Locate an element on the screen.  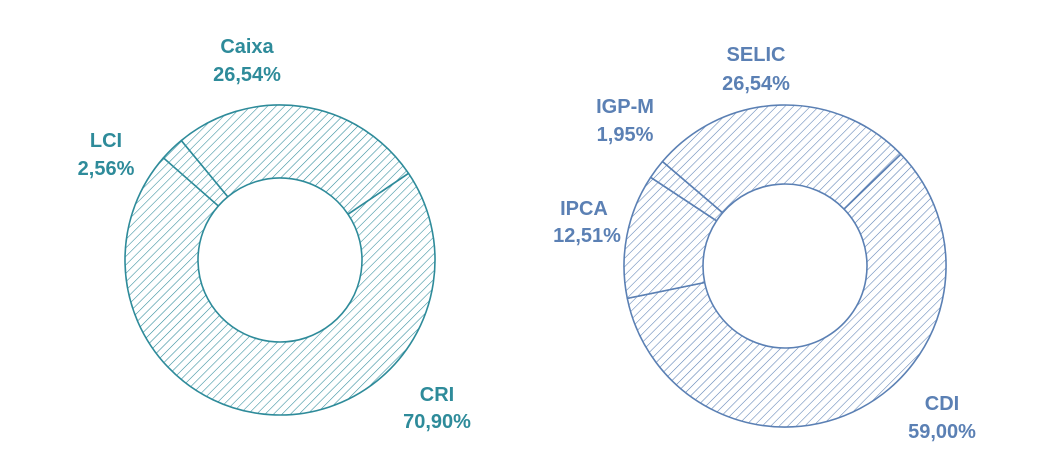
slice-label-igpm-name: IGP-M is located at coordinates (625, 107).